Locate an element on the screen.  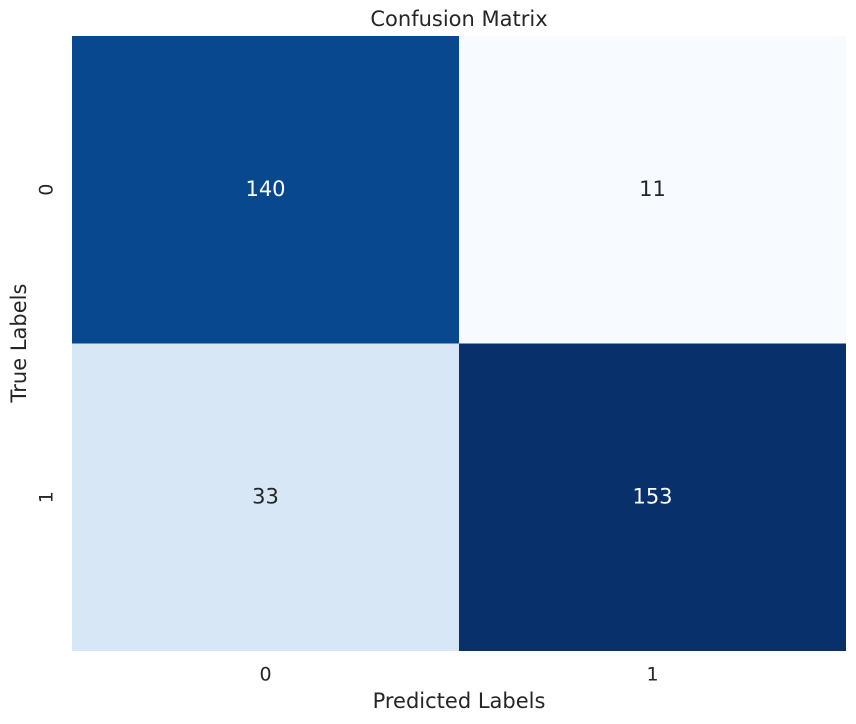
y-axis-label: True Labels is located at coordinates (19, 344).